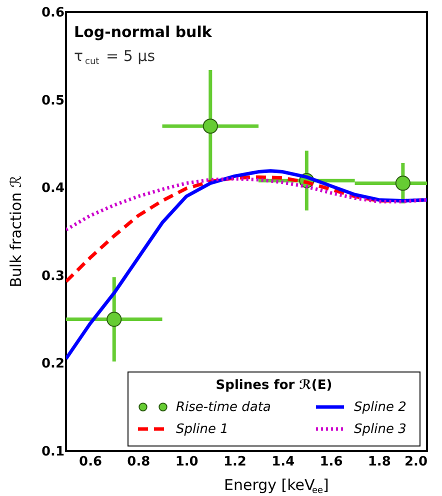 This screenshot has height=496, width=442. What do you see at coordinates (379, 462) in the screenshot?
I see `x-tick-label: 1.8` at bounding box center [379, 462].